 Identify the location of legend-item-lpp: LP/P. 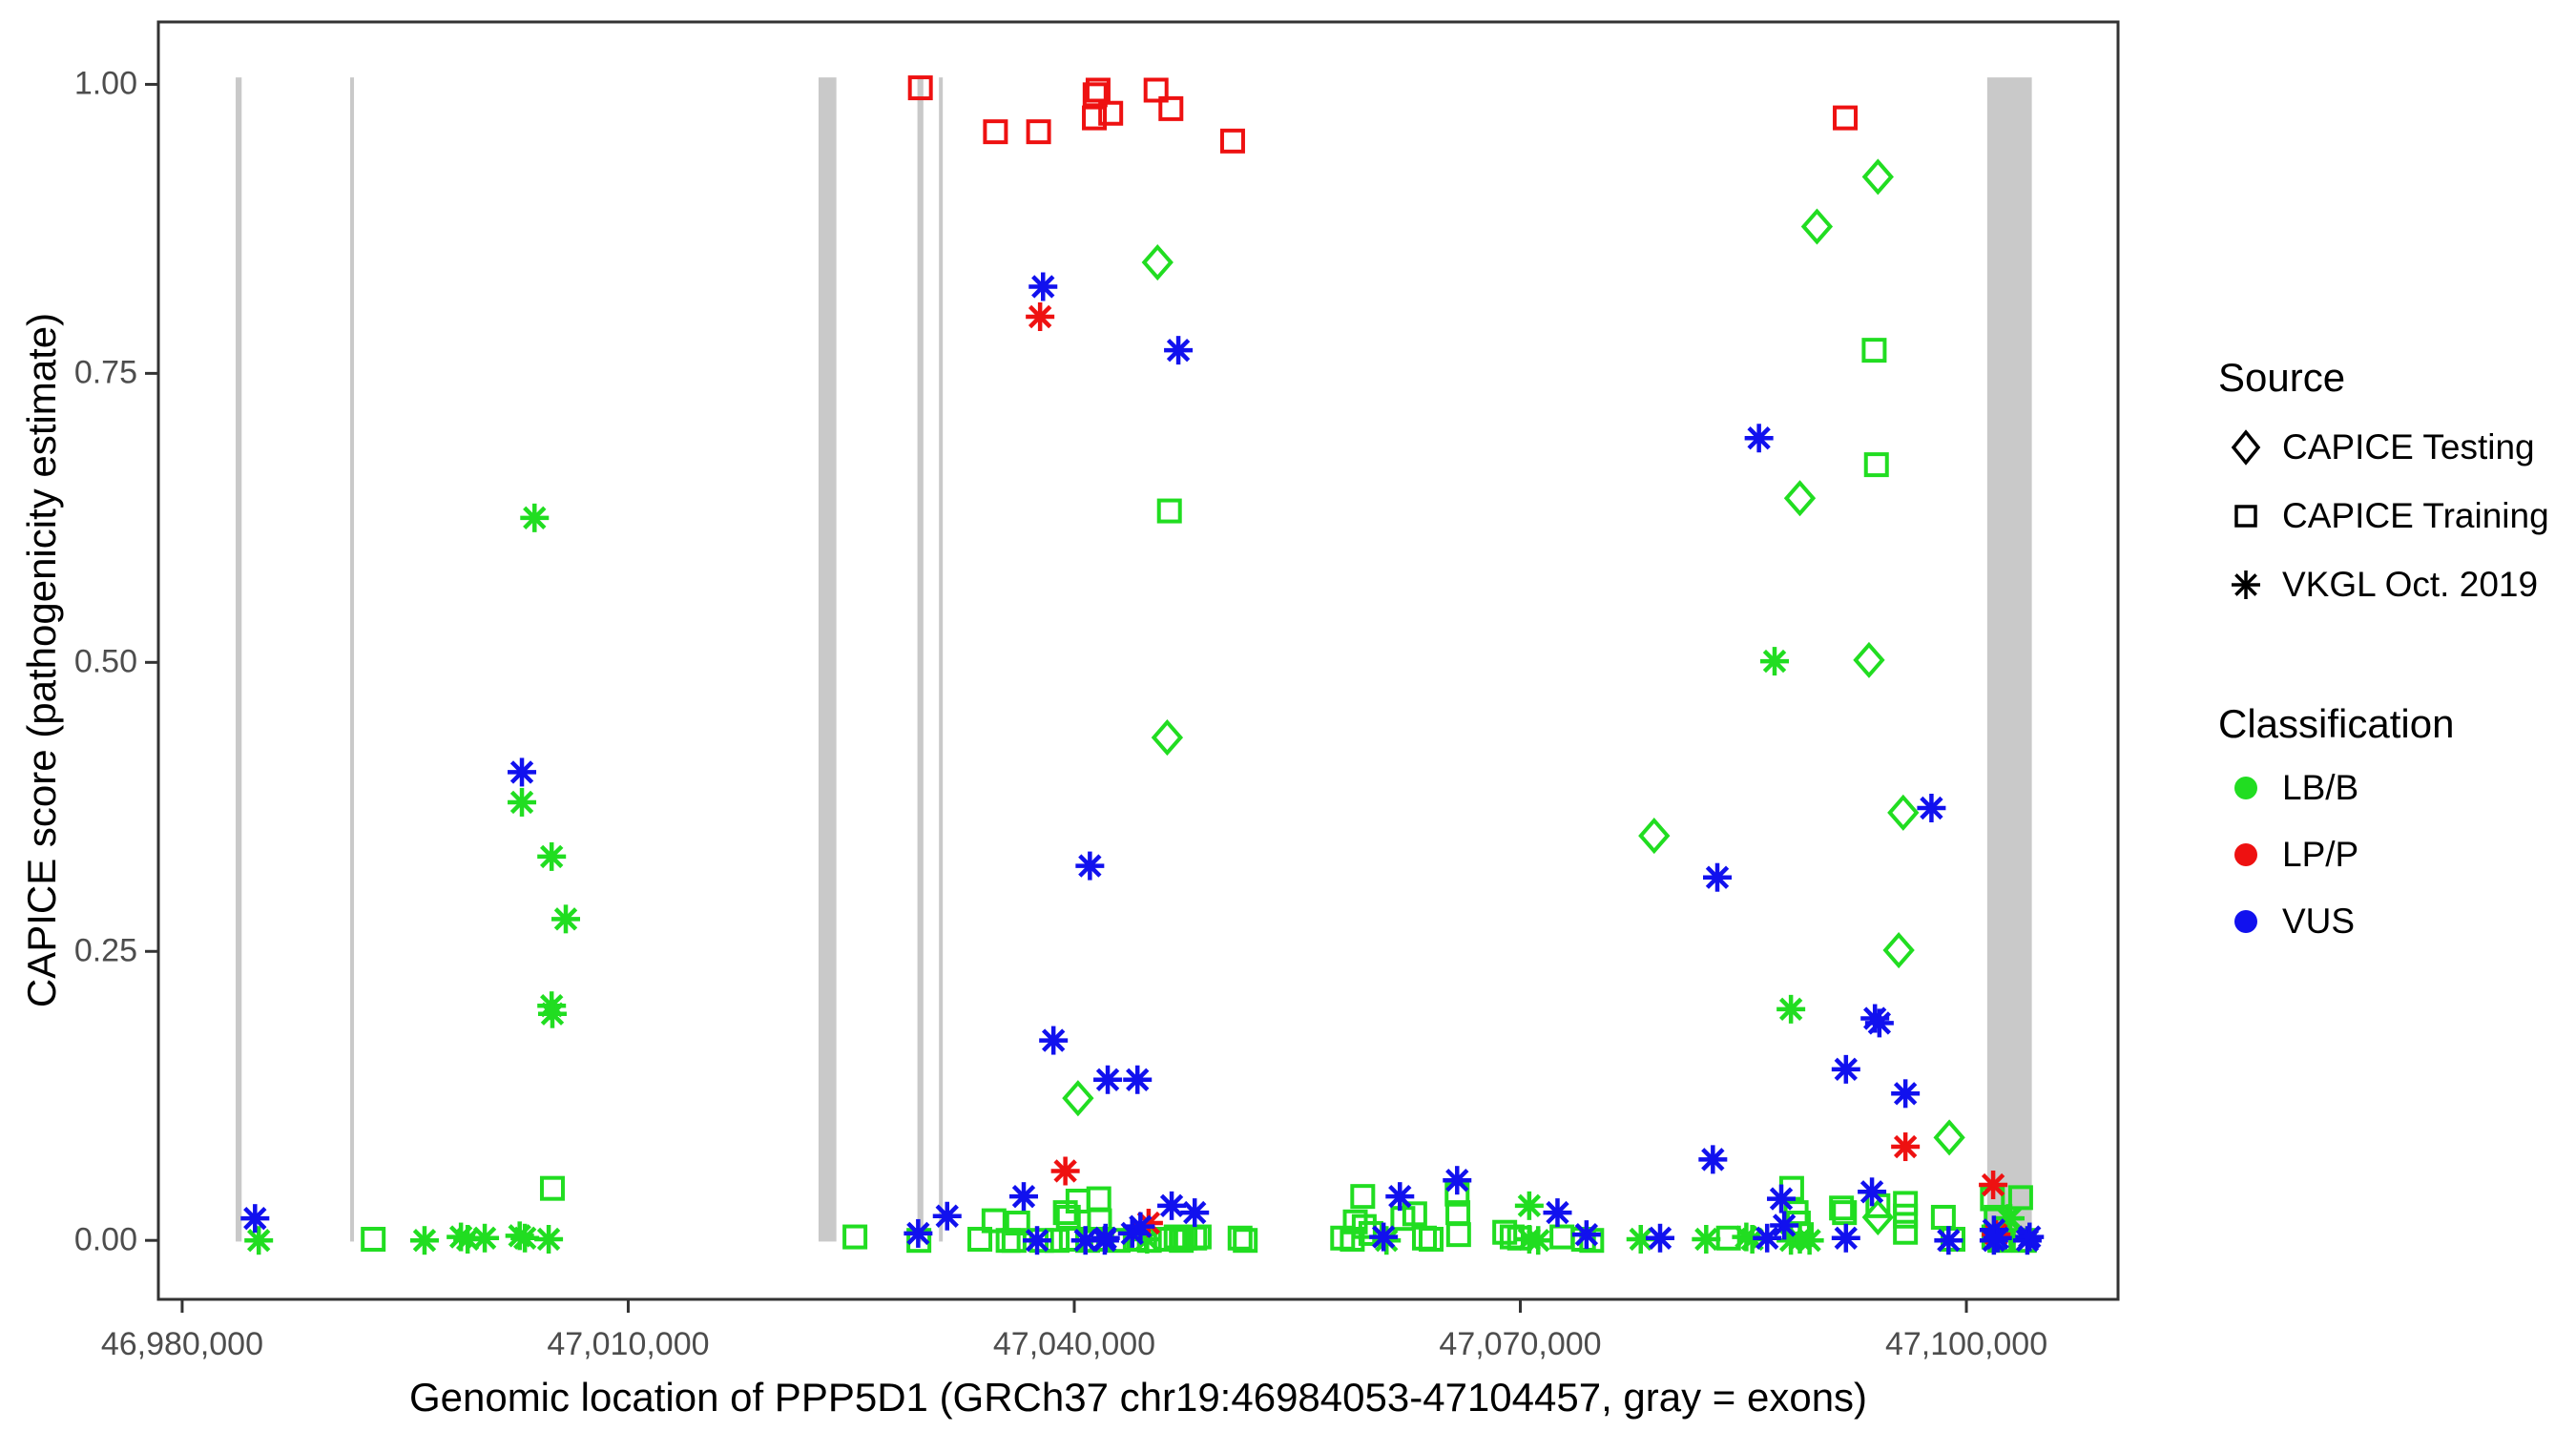
(2291, 855).